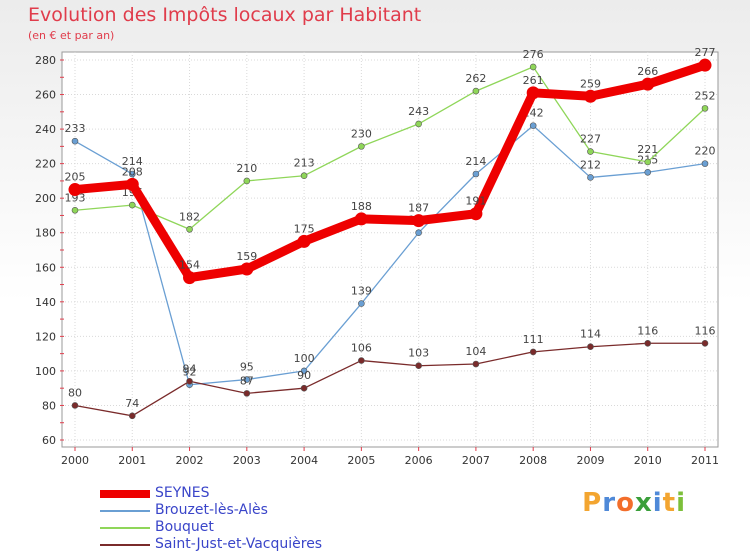 This screenshot has width=750, height=553. I want to click on x-tick-label: 2007, so click(476, 460).